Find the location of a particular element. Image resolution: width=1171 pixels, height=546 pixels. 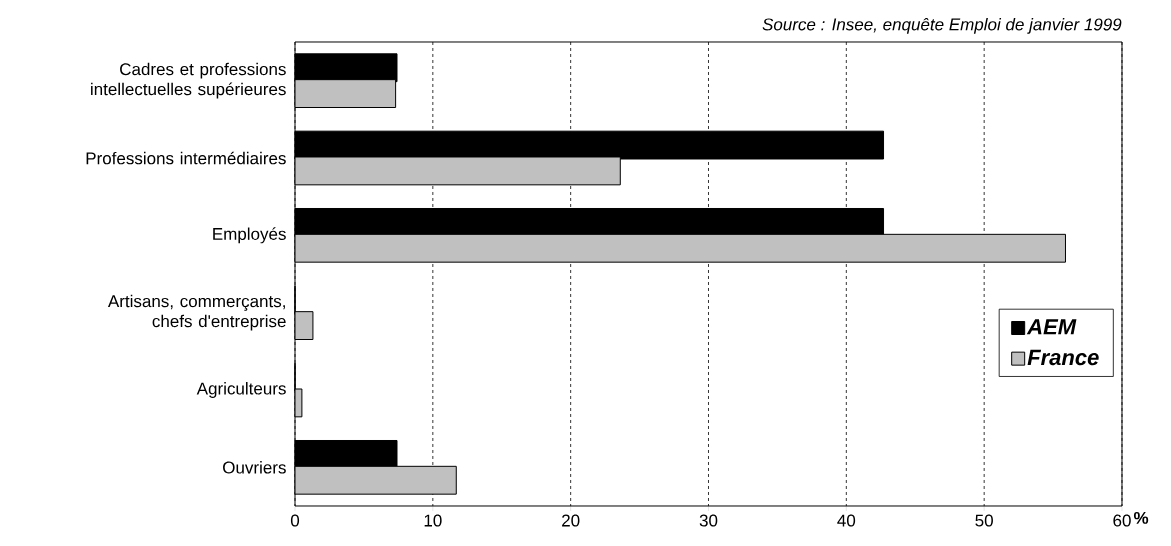

x-tick-label: 30 is located at coordinates (708, 520).